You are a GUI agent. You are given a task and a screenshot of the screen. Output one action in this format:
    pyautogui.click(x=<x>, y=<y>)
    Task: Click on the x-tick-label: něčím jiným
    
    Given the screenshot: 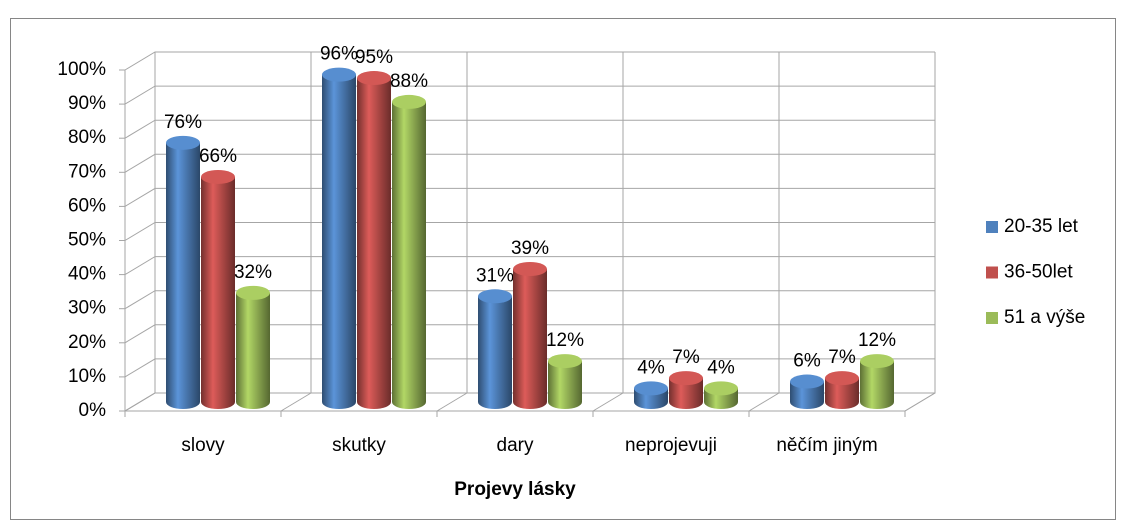 What is the action you would take?
    pyautogui.click(x=826, y=445)
    